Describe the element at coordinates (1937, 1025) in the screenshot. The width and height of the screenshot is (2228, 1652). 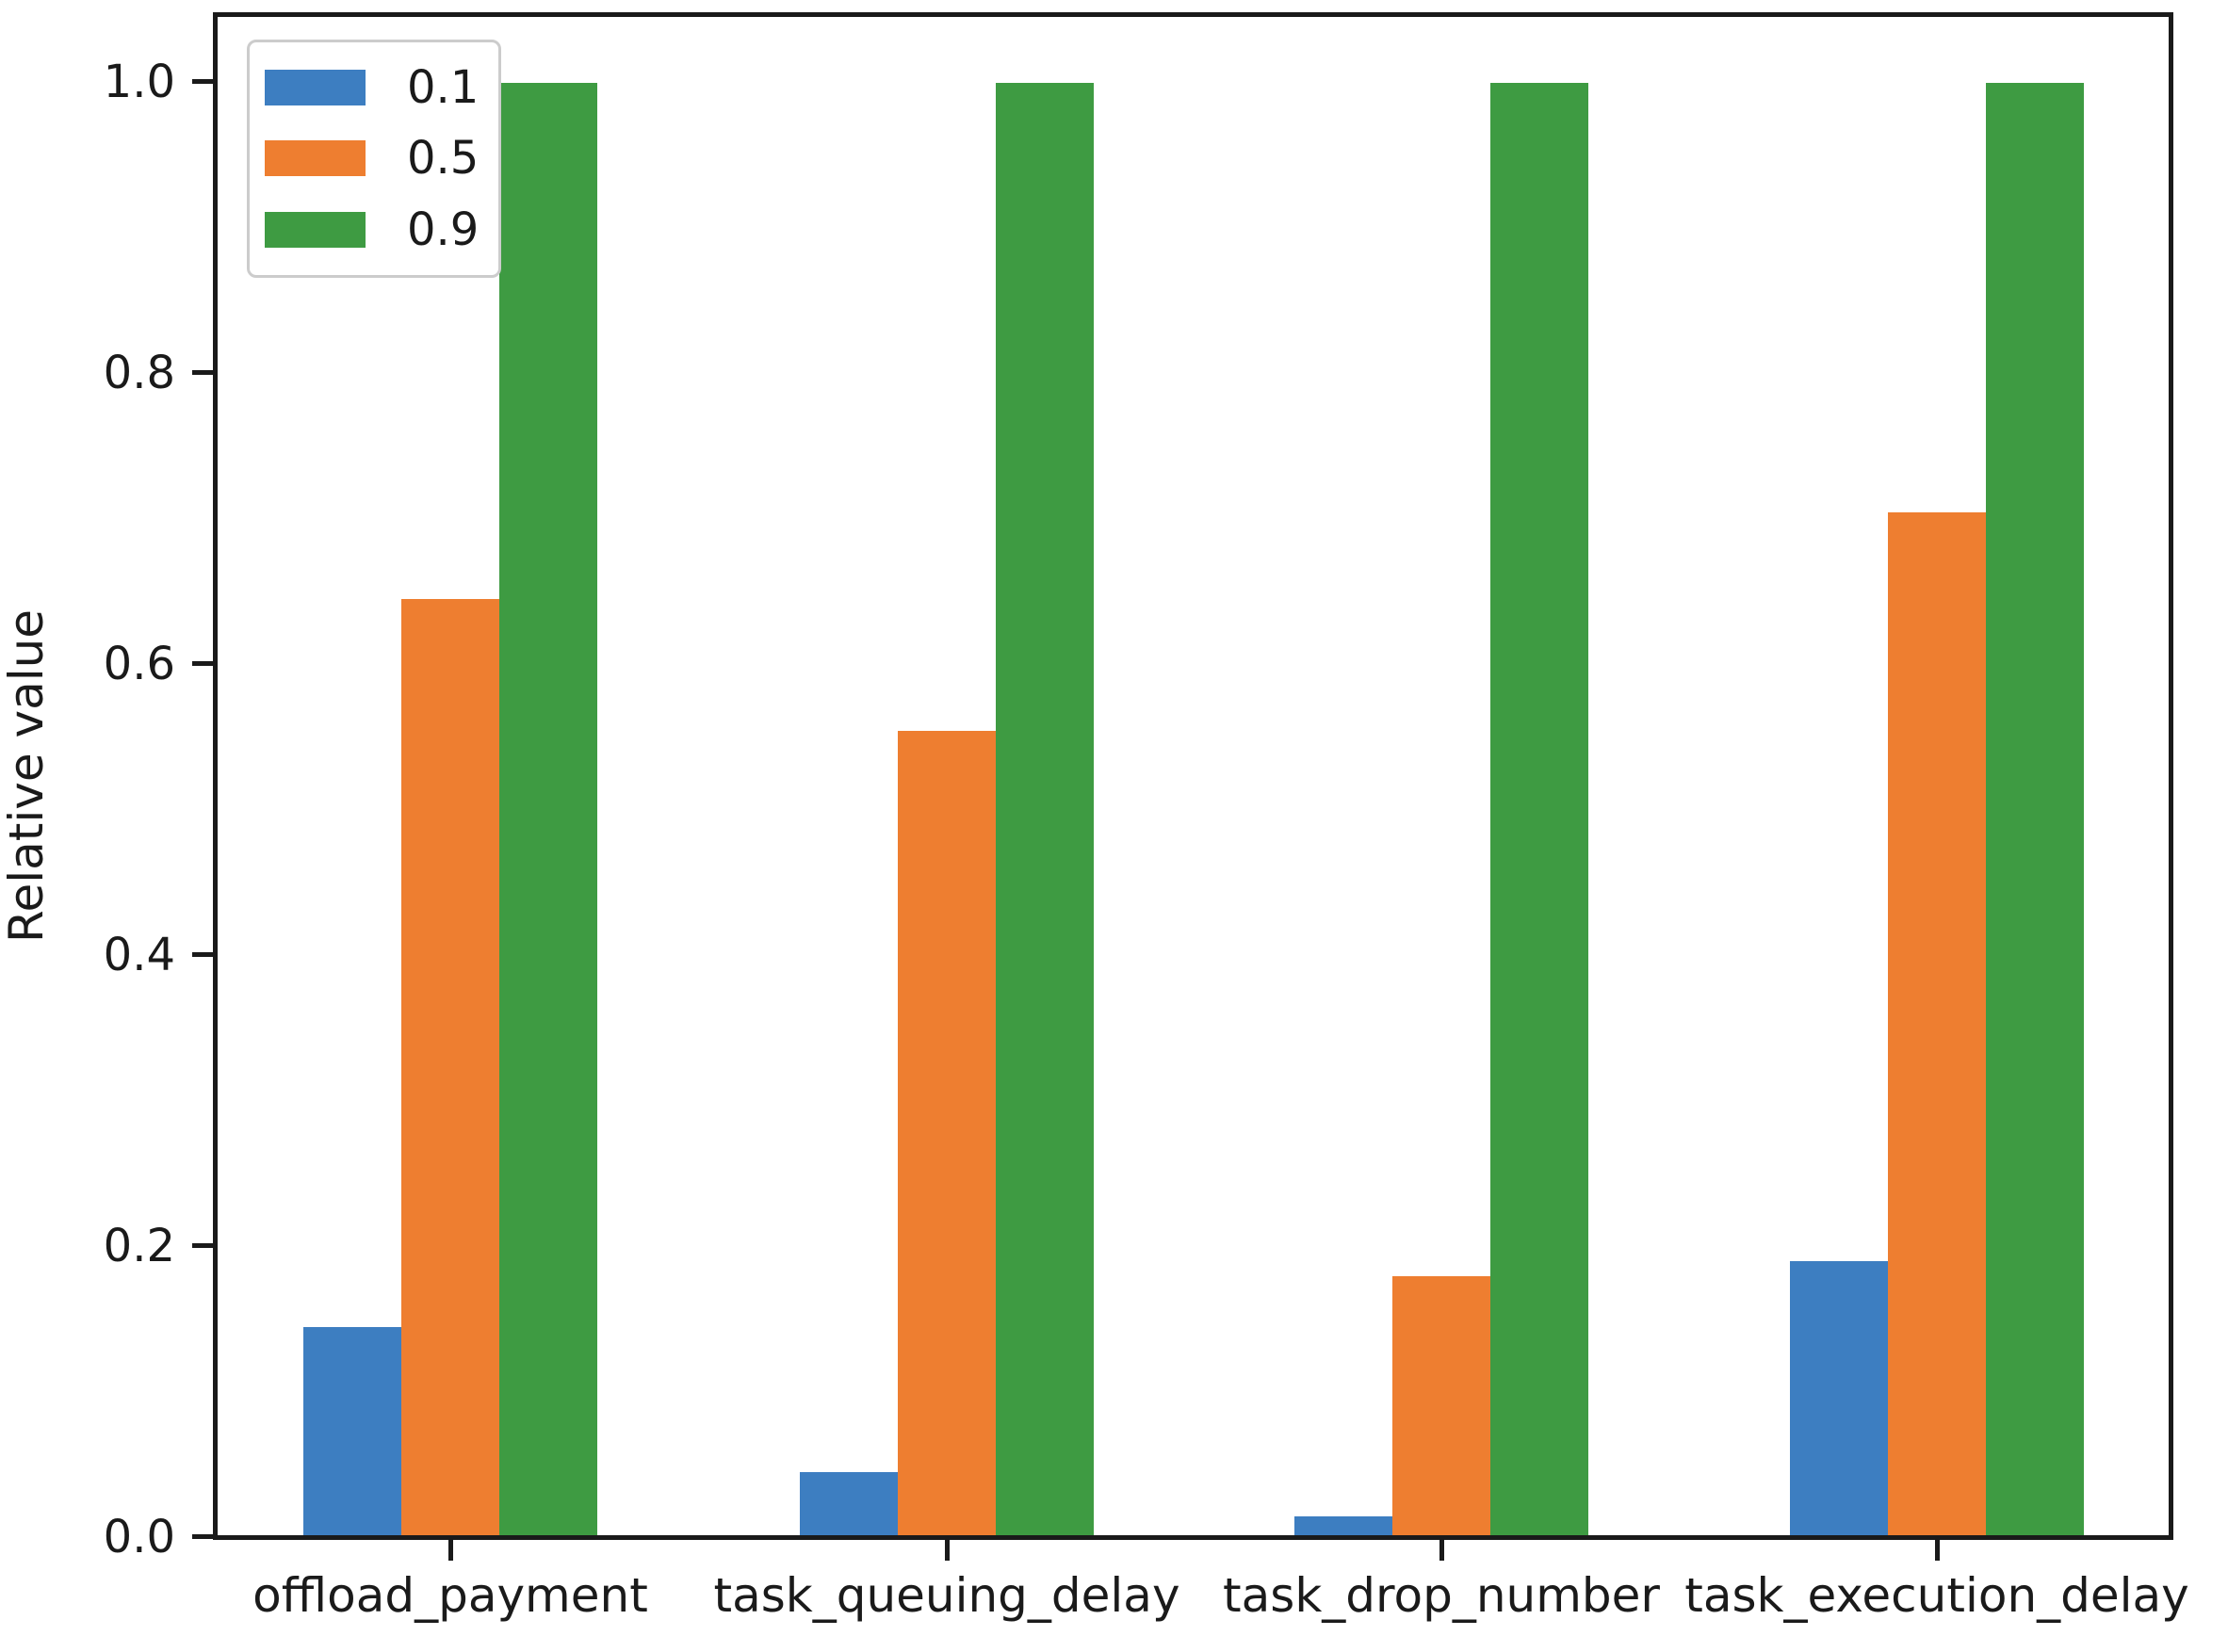
I see `bar-task_execution_delay-0.5` at that location.